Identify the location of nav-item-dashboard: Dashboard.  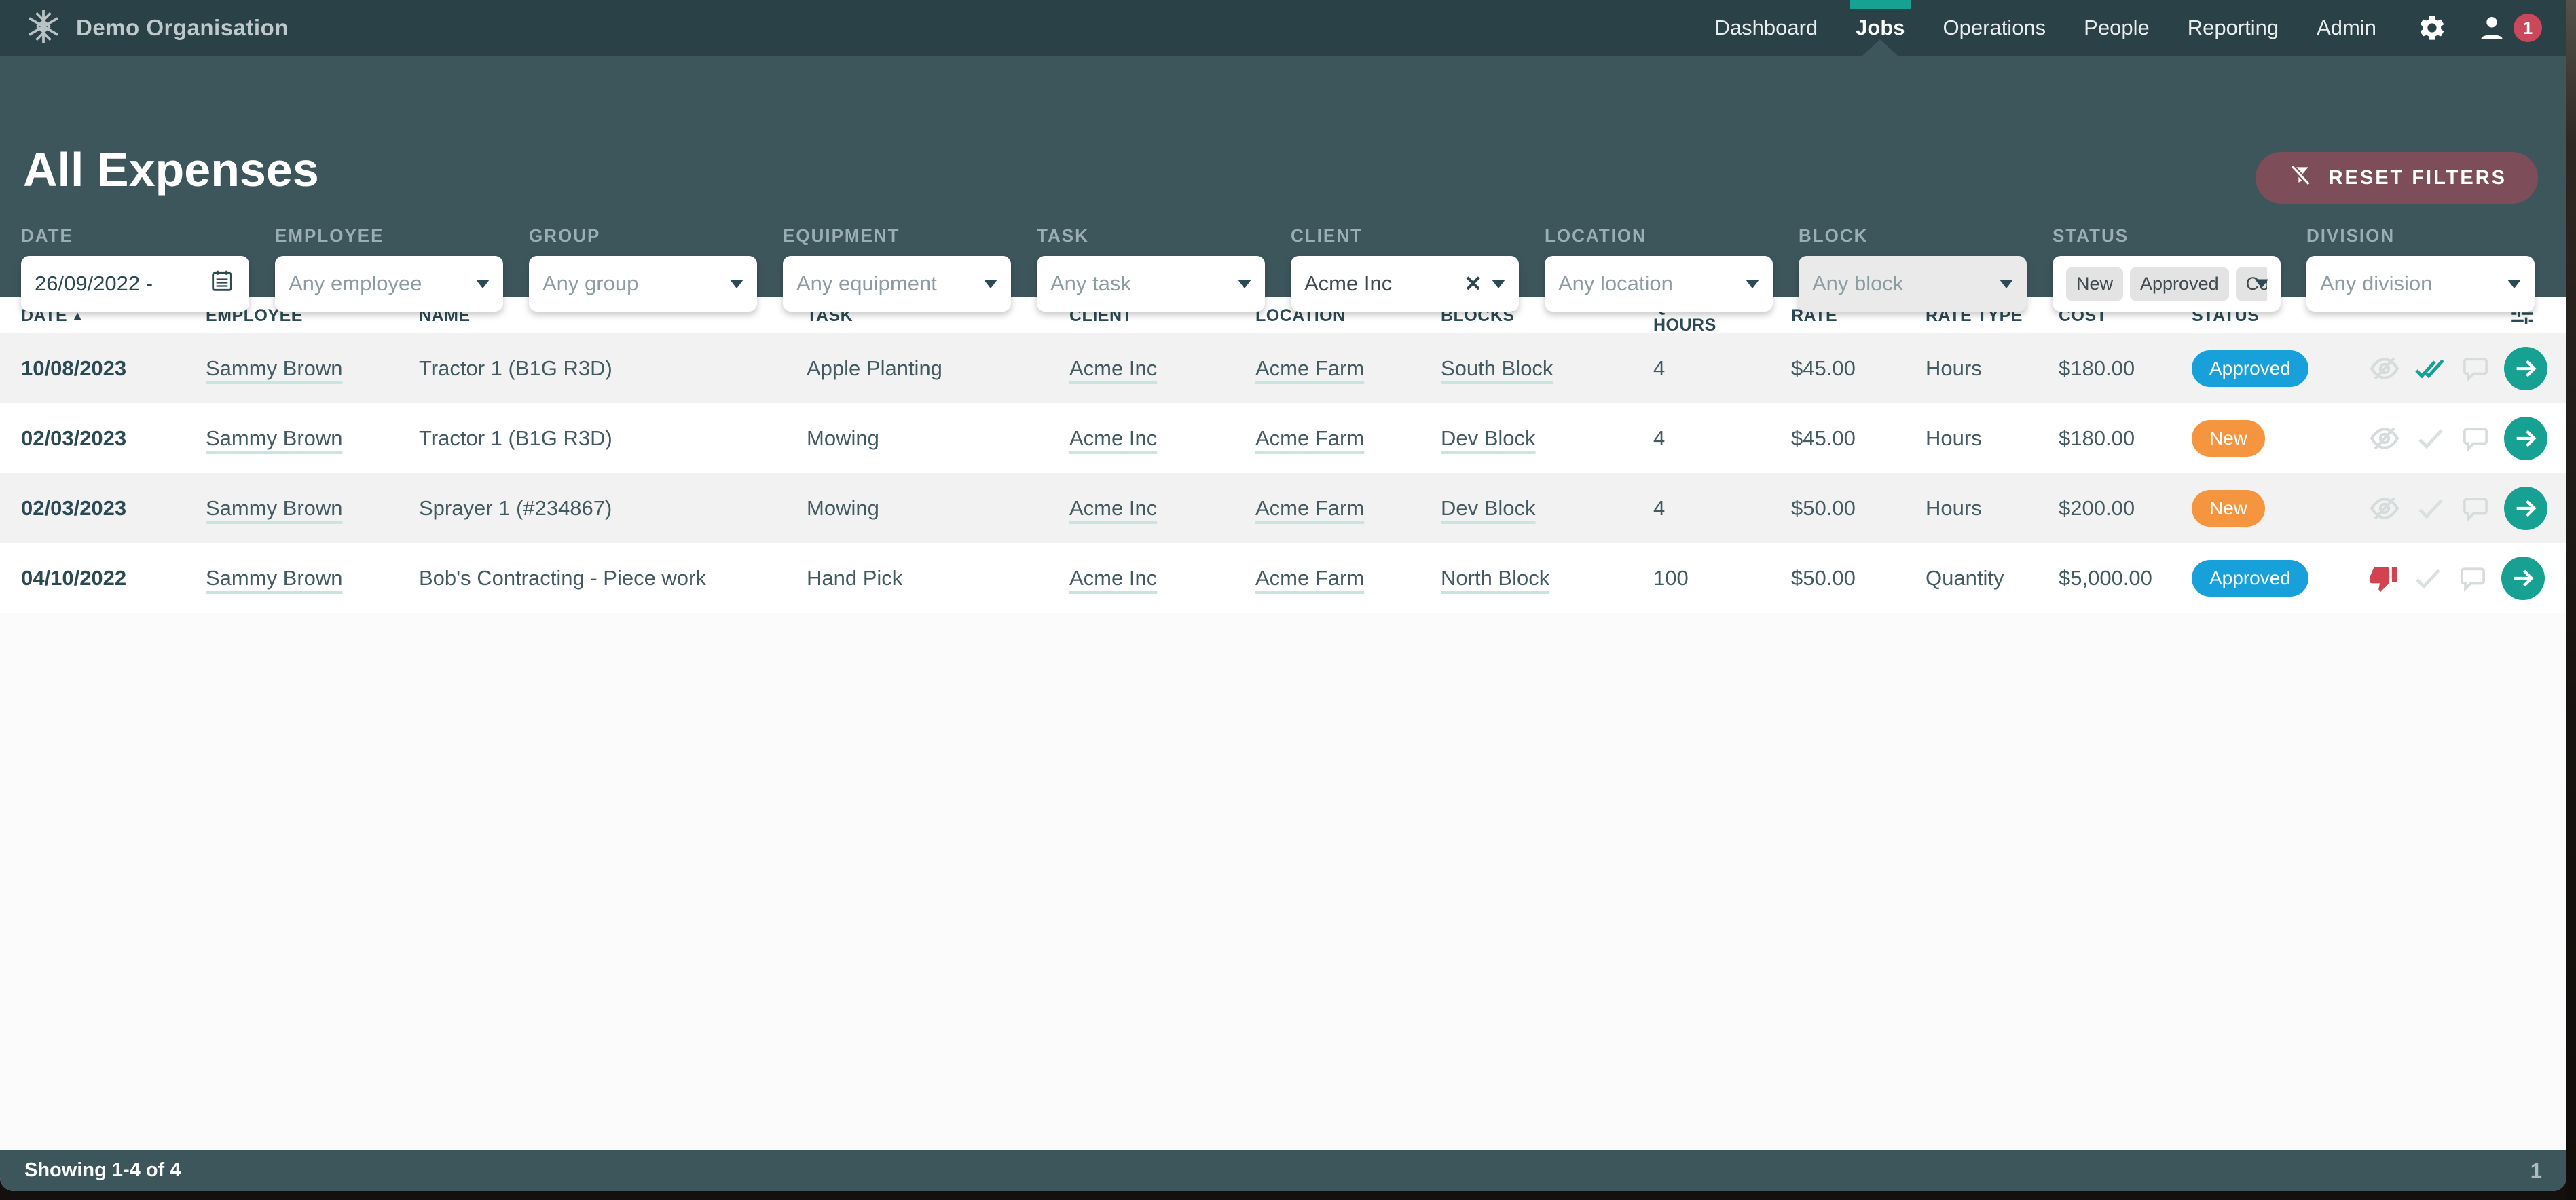
(1766, 27).